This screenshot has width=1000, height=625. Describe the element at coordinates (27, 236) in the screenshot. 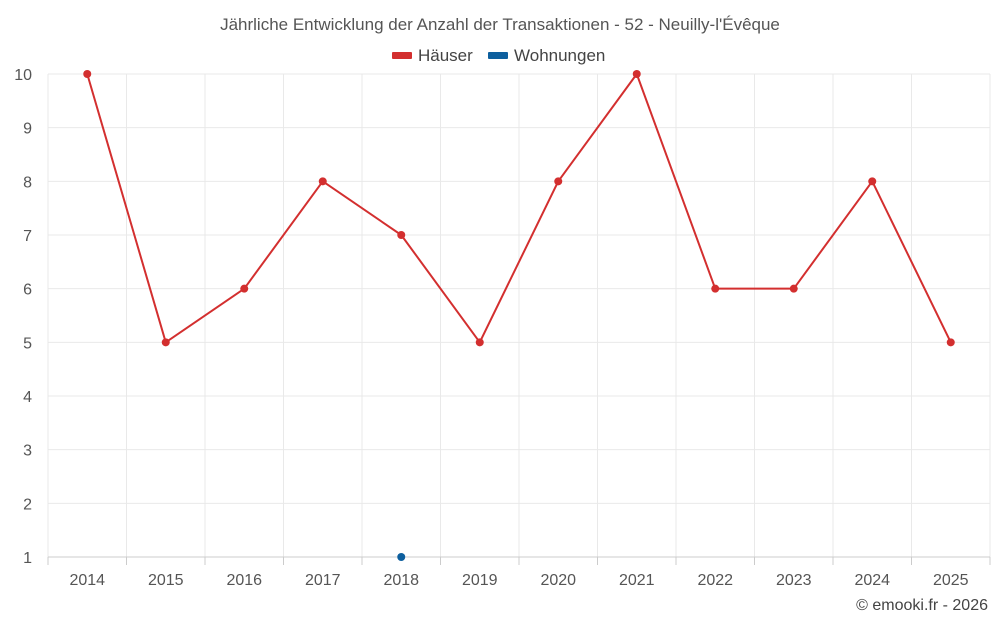

I see `y-tick-label: 7` at that location.